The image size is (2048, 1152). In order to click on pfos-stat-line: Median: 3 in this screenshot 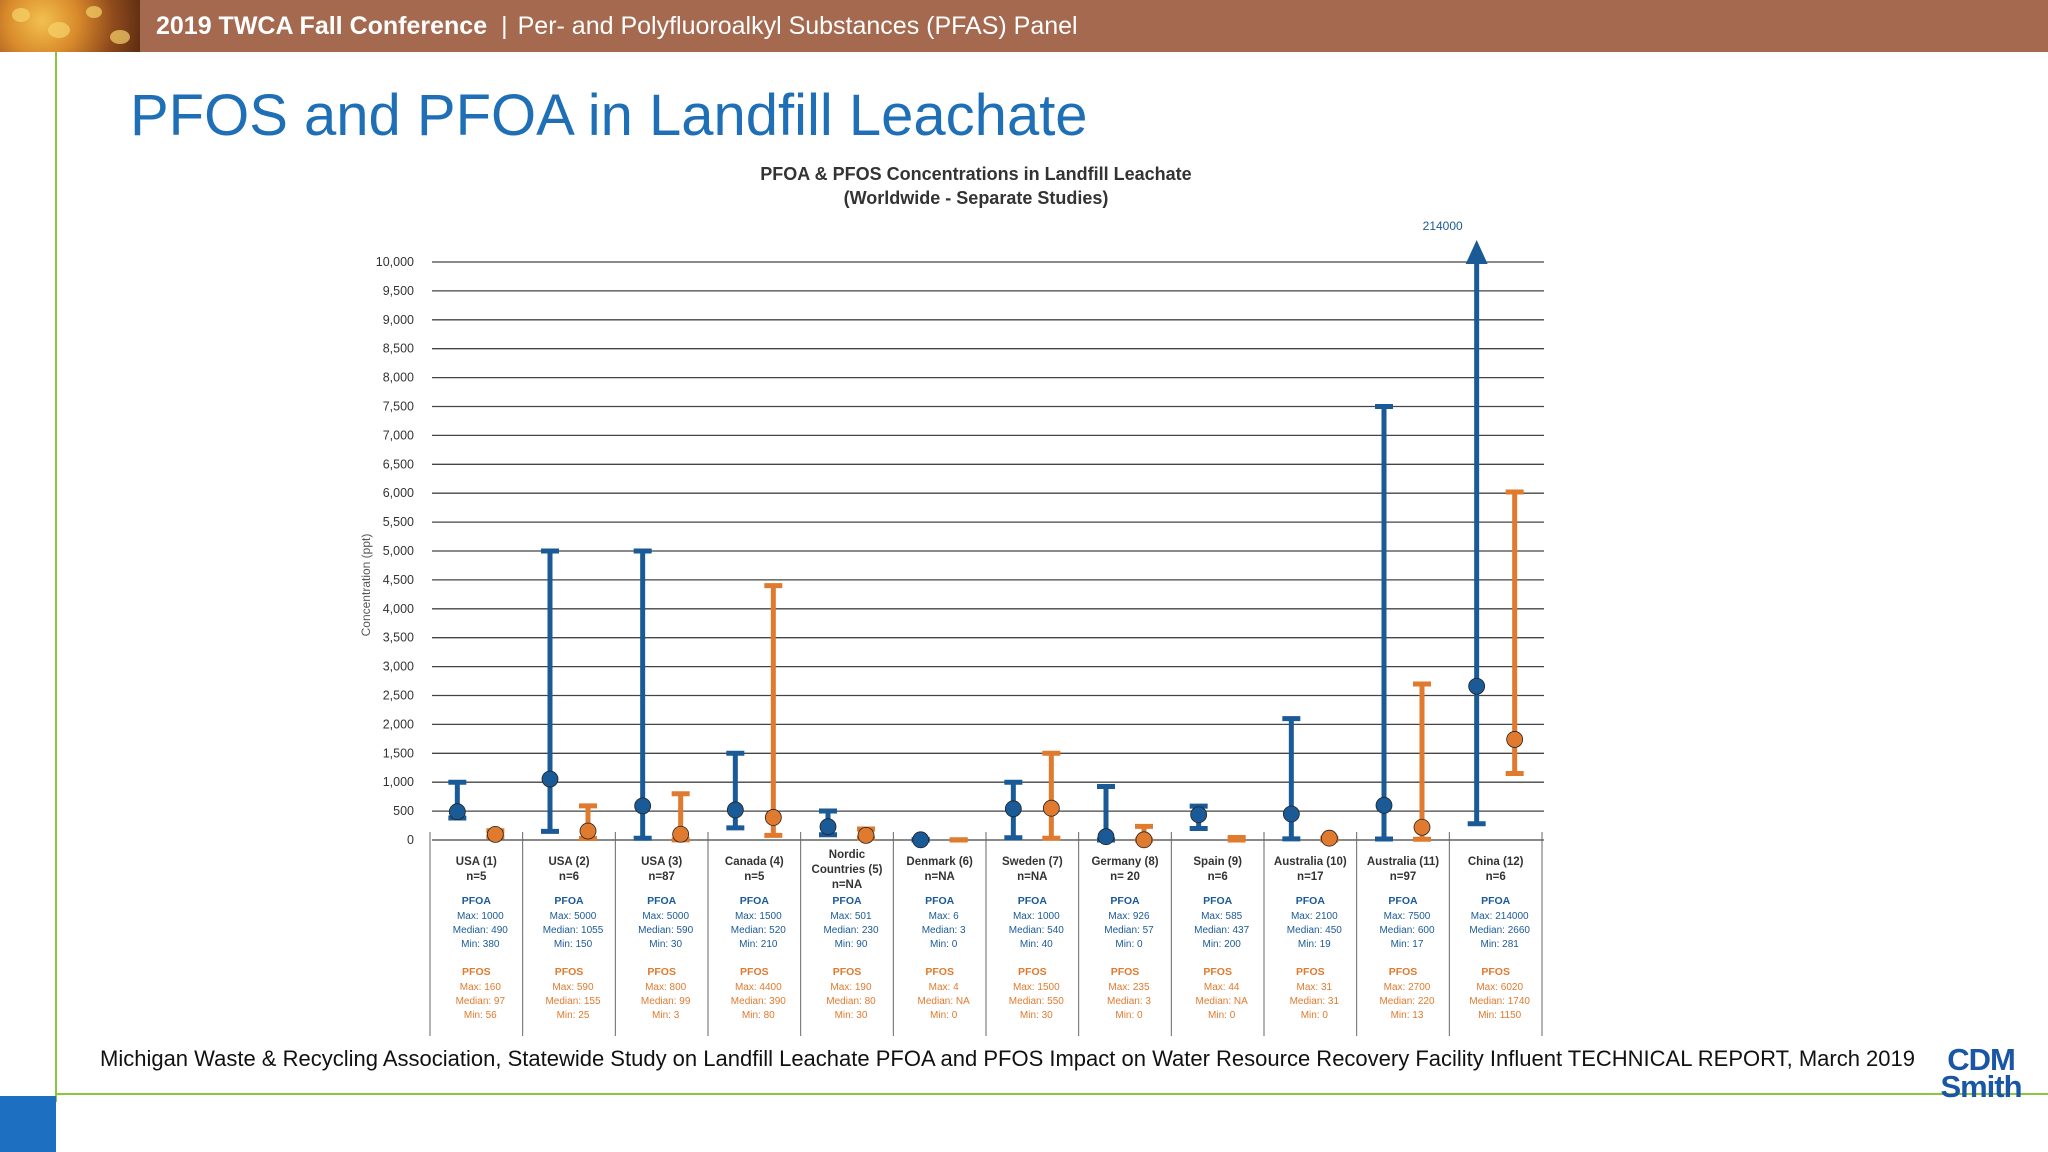, I will do `click(1129, 1001)`.